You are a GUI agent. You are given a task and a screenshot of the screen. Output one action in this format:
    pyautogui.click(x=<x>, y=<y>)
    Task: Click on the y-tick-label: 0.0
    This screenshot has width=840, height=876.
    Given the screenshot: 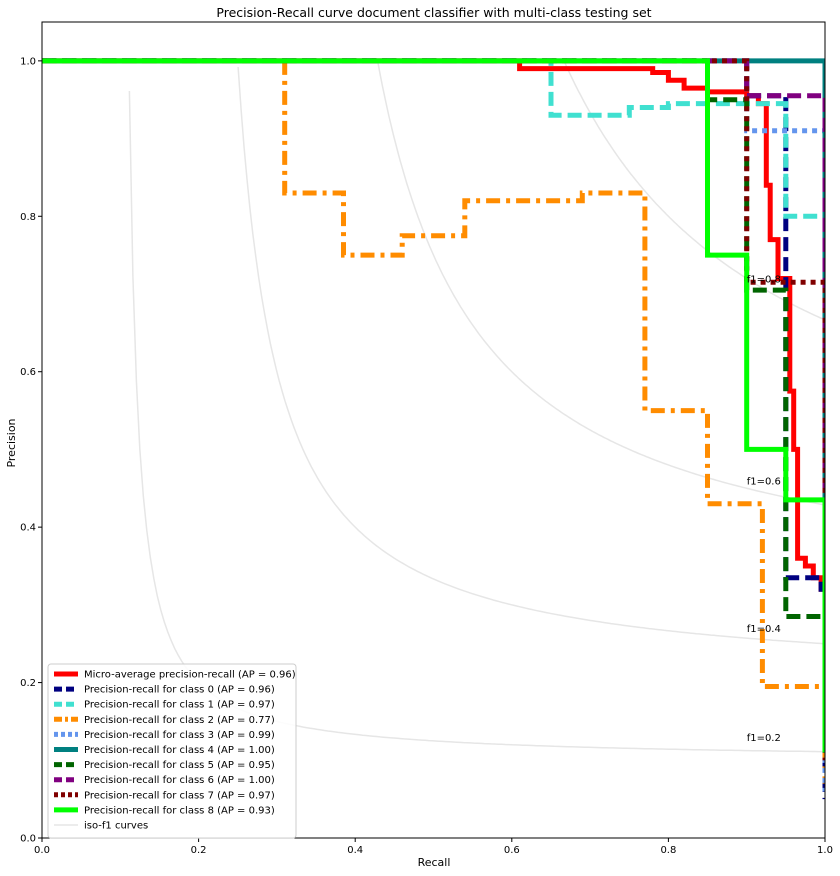 What is the action you would take?
    pyautogui.click(x=28, y=839)
    